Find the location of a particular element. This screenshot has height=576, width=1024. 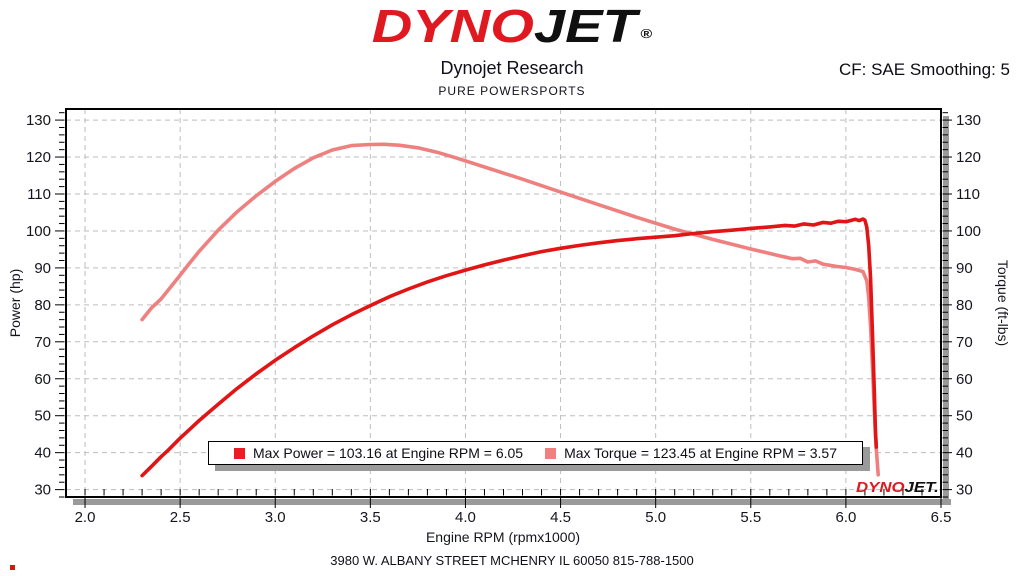

dynojet-logo-text: DYNOJET ® is located at coordinates (512, 26).